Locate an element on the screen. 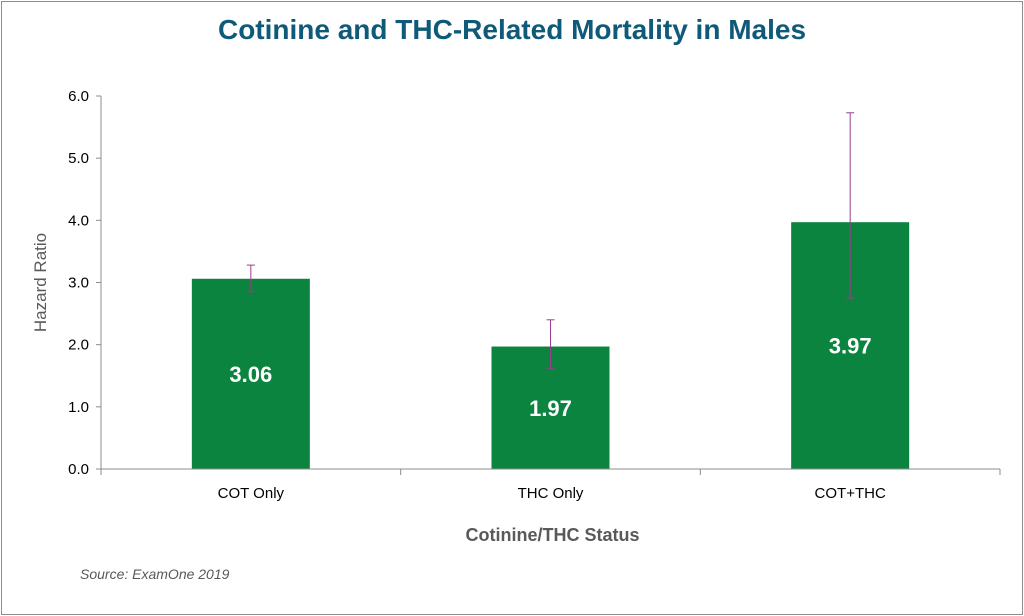 The width and height of the screenshot is (1024, 616). x-tick-label: COT+THC is located at coordinates (850, 493).